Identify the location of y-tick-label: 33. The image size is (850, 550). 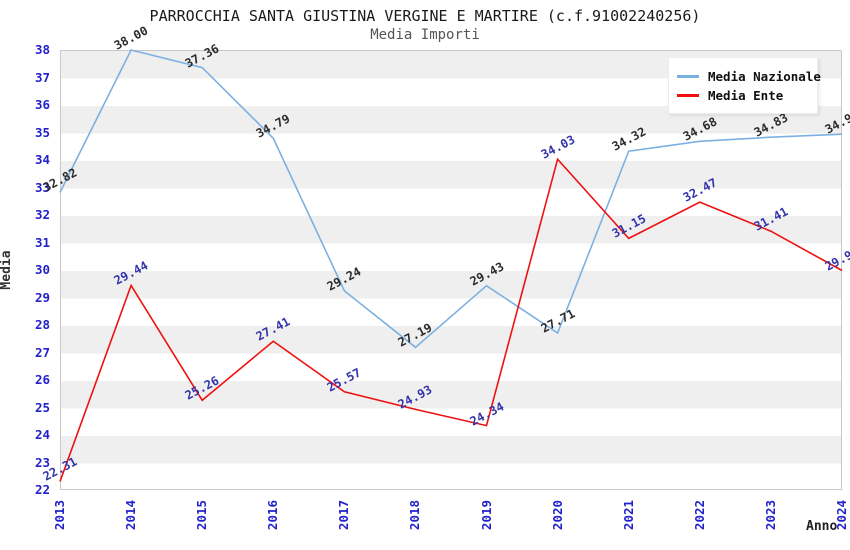
(42, 187).